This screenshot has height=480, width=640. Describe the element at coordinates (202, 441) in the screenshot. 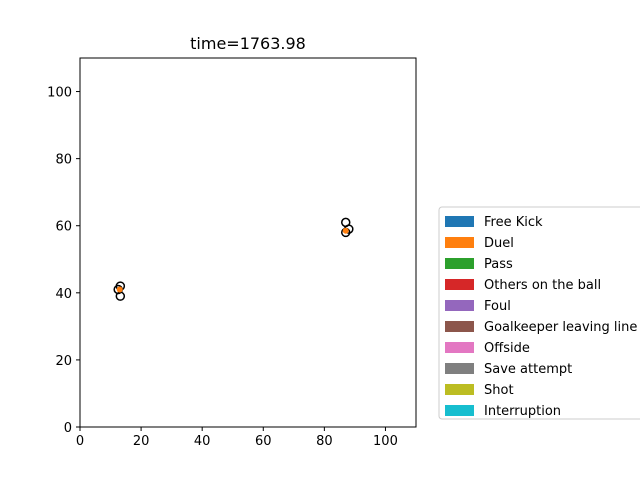

I see `x-tick-label: 40` at that location.